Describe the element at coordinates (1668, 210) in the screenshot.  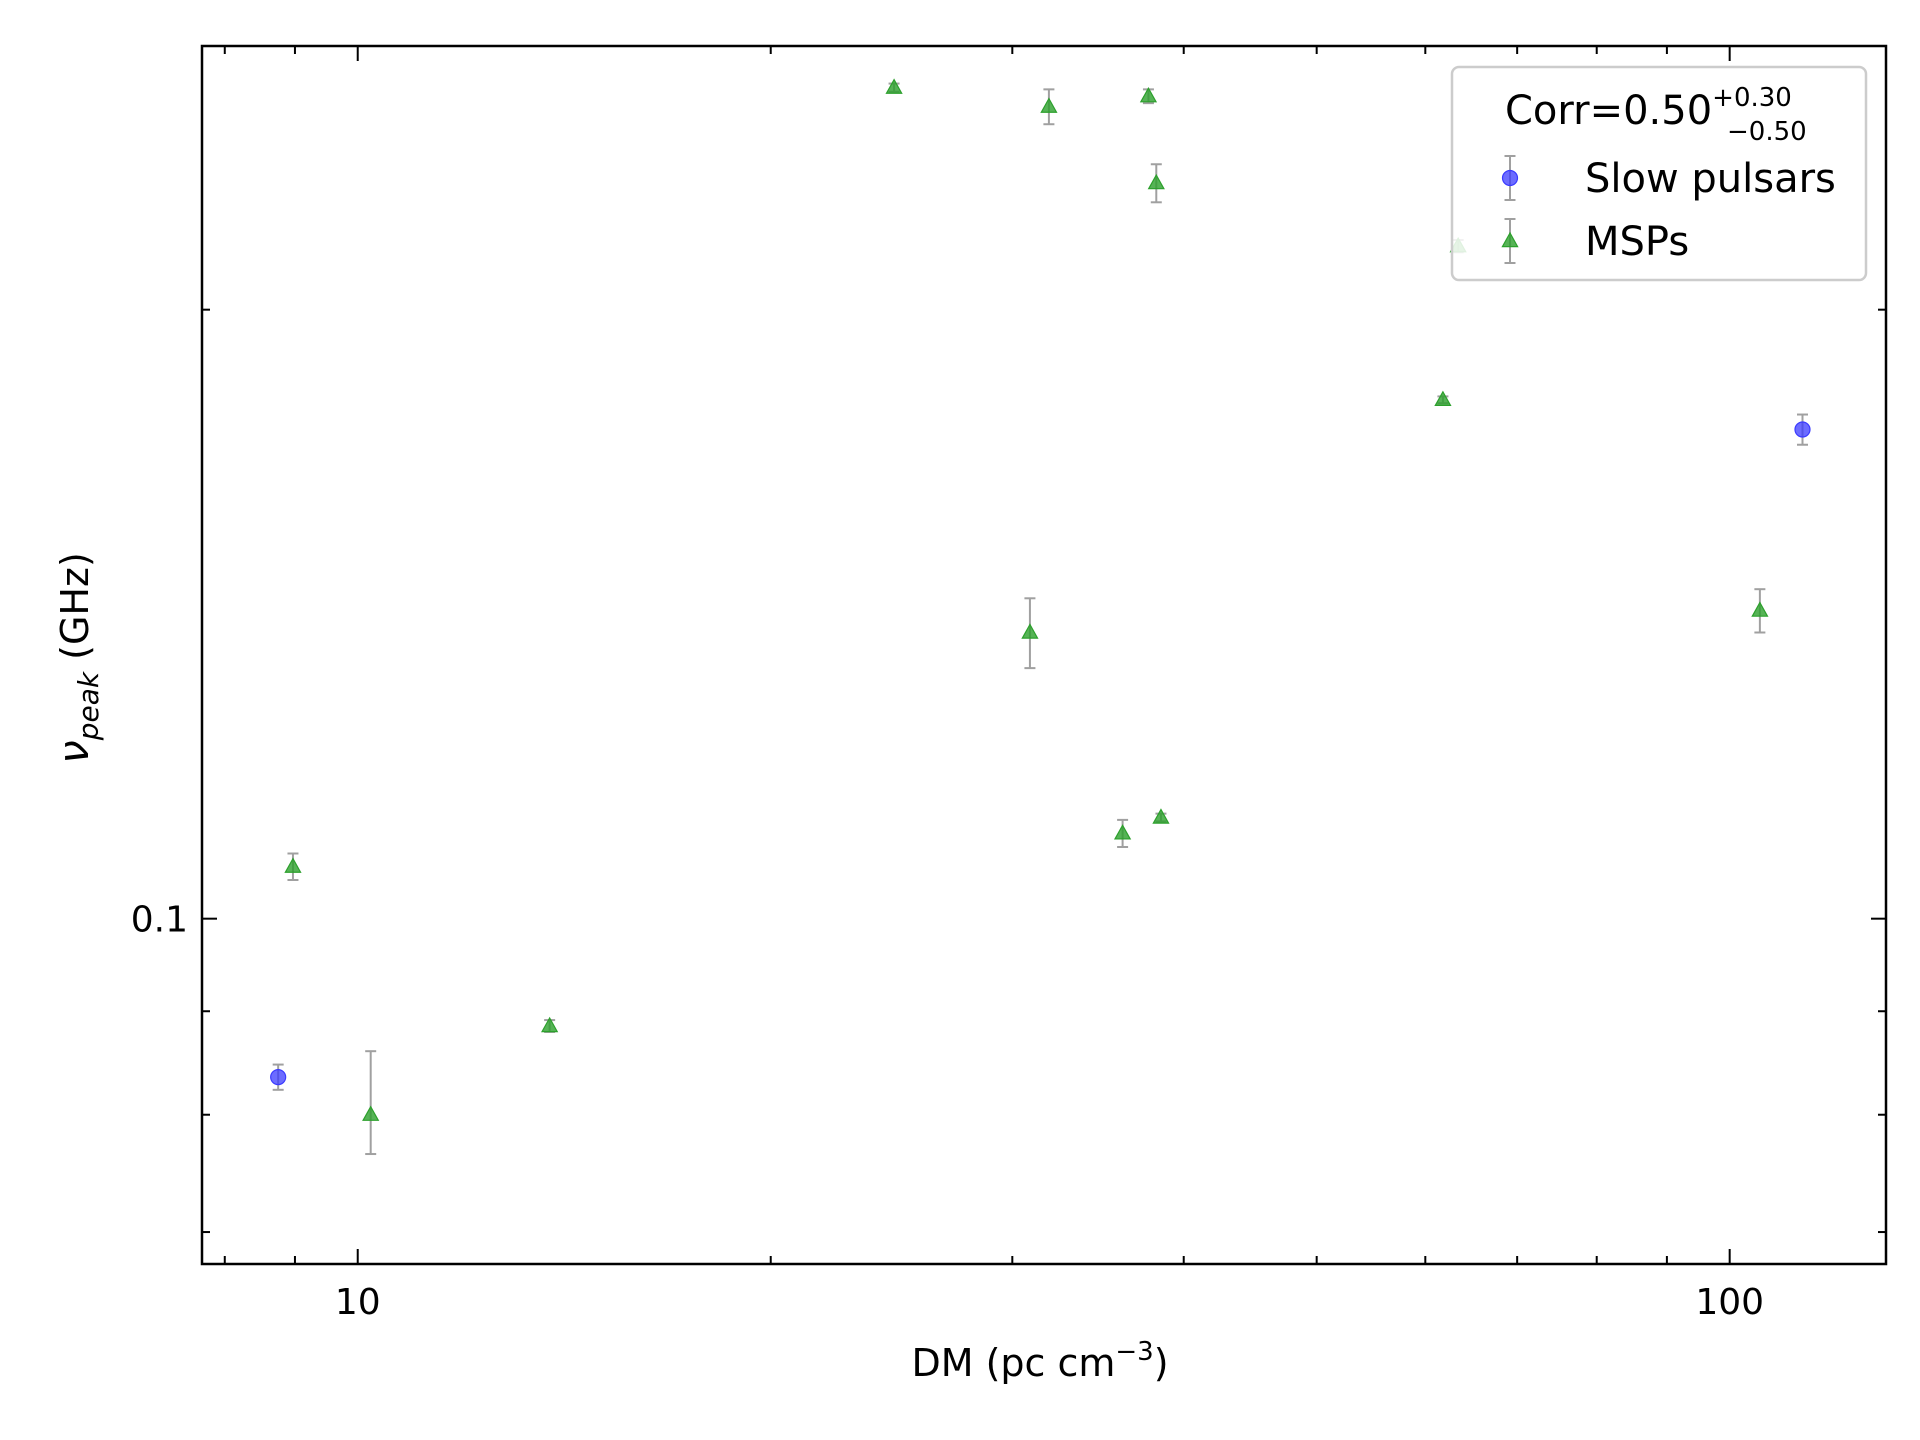
I see `legend-entries: Slow pulsars MSPs` at that location.